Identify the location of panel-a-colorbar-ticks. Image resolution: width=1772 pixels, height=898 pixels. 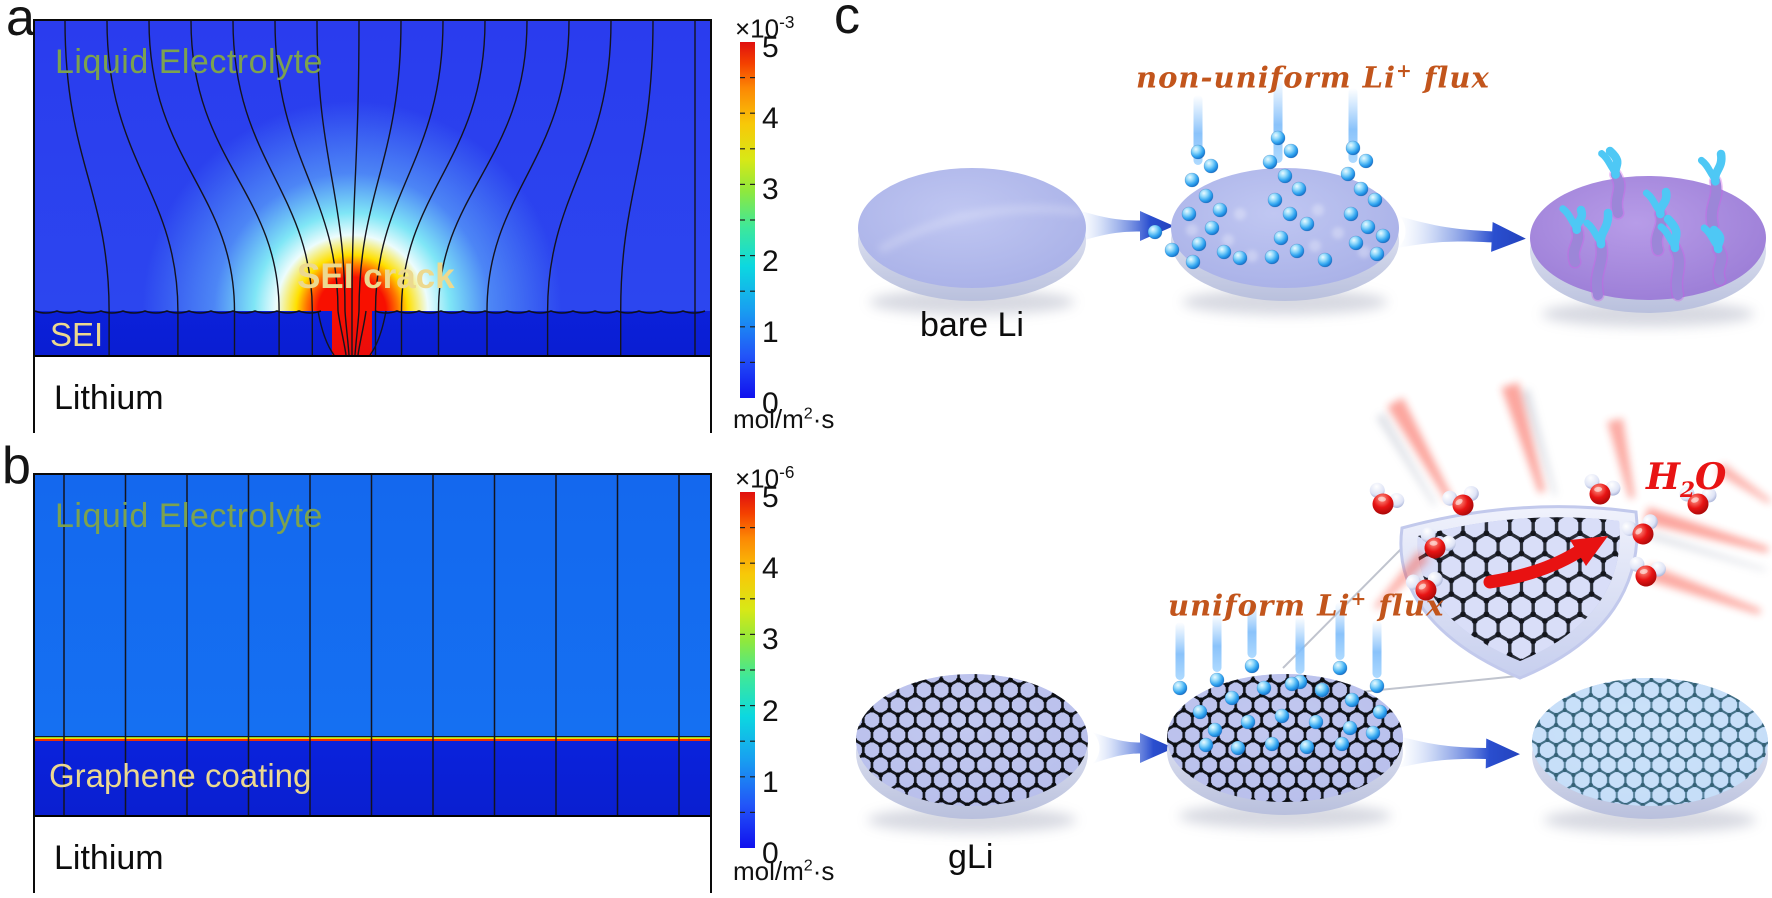
(747, 219).